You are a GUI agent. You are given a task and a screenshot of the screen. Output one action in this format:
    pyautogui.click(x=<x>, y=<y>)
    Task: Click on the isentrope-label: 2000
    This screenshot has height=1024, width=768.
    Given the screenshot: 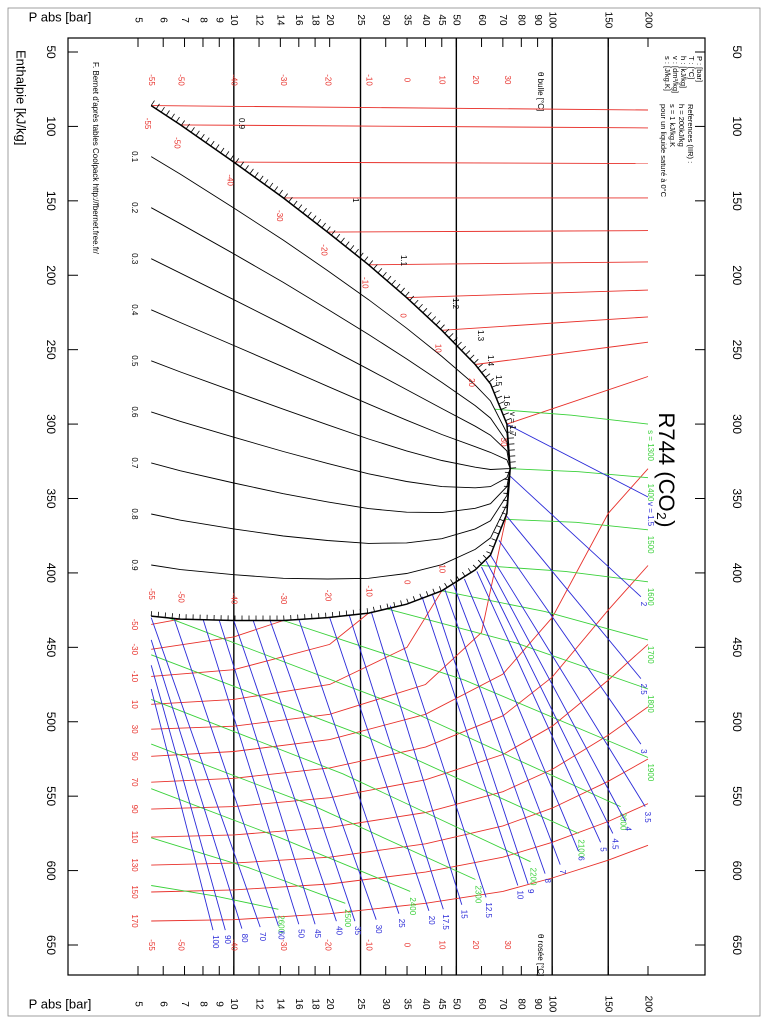 What is the action you would take?
    pyautogui.click(x=622, y=822)
    